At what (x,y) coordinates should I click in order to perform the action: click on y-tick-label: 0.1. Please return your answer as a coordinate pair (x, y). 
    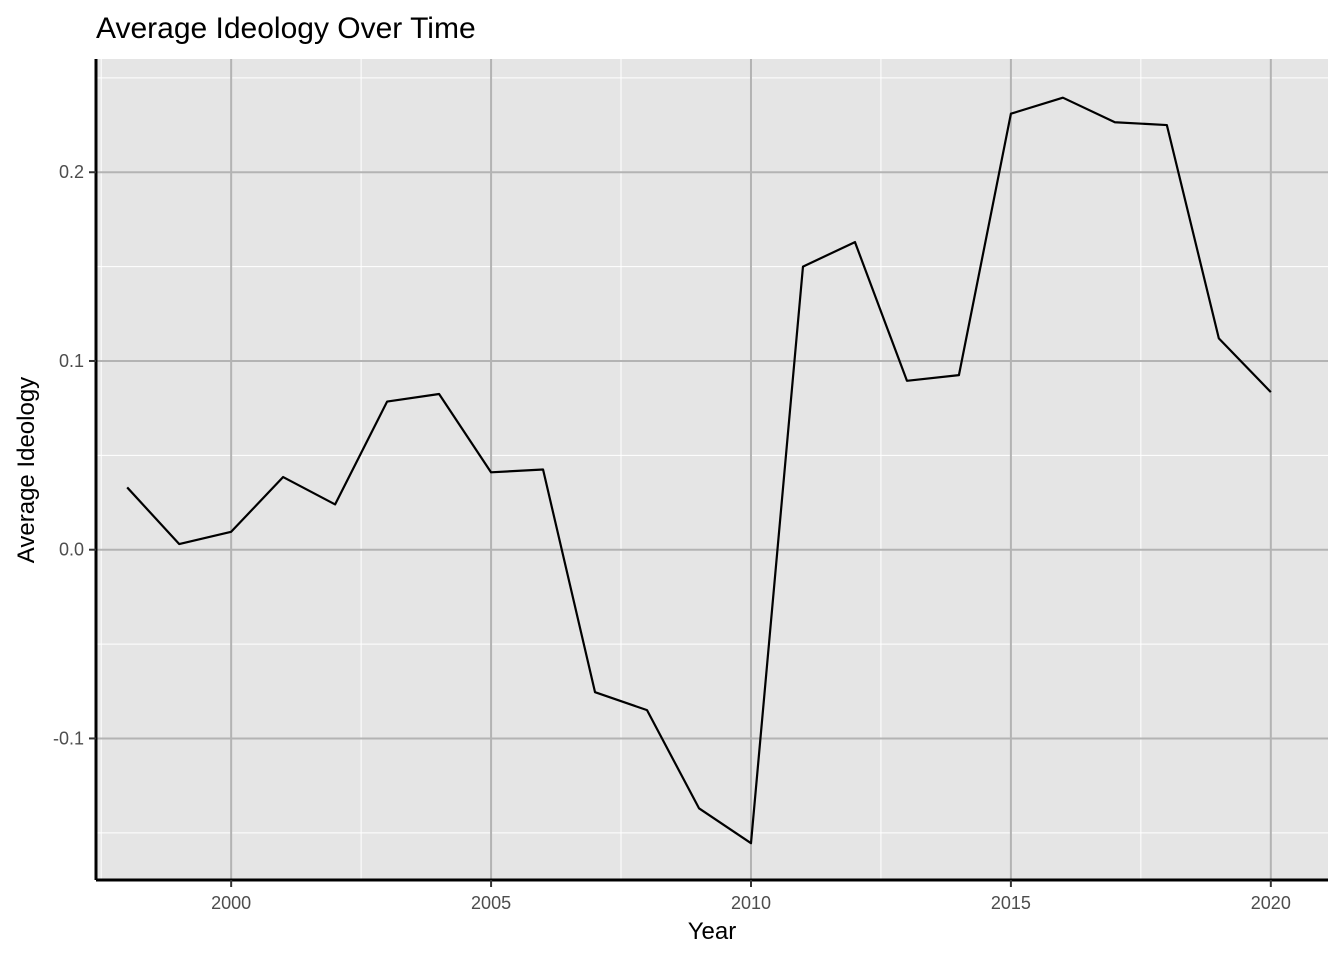
    Looking at the image, I should click on (71, 361).